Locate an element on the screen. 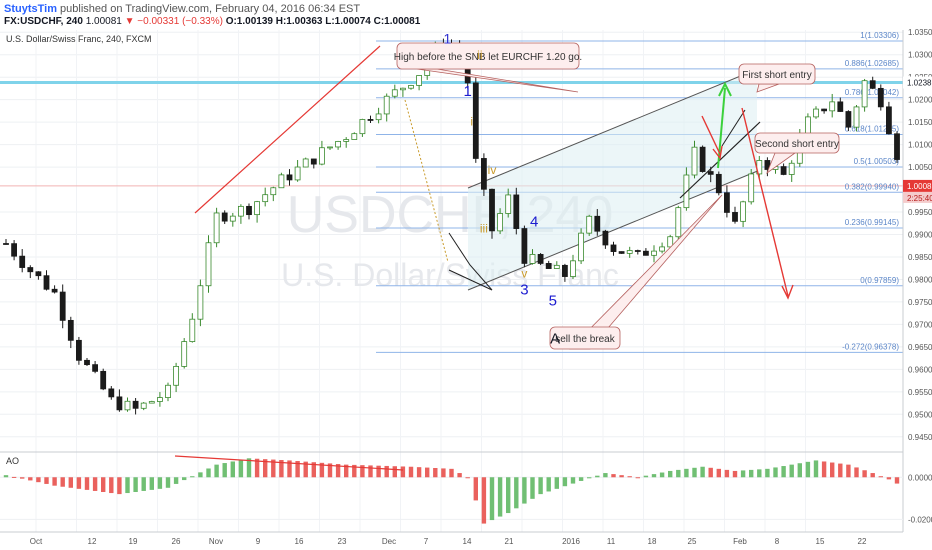 Image resolution: width=932 pixels, height=550 pixels. time-tick-label: 9 is located at coordinates (258, 541).